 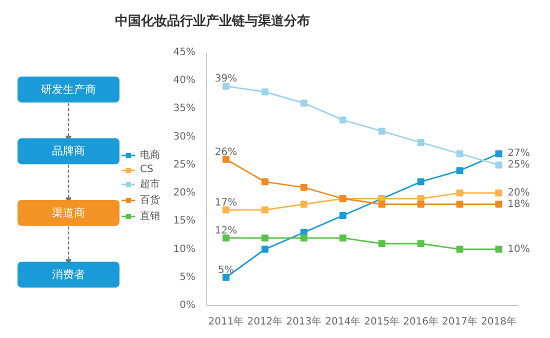 What do you see at coordinates (226, 270) in the screenshot?
I see `data-label: 5%` at bounding box center [226, 270].